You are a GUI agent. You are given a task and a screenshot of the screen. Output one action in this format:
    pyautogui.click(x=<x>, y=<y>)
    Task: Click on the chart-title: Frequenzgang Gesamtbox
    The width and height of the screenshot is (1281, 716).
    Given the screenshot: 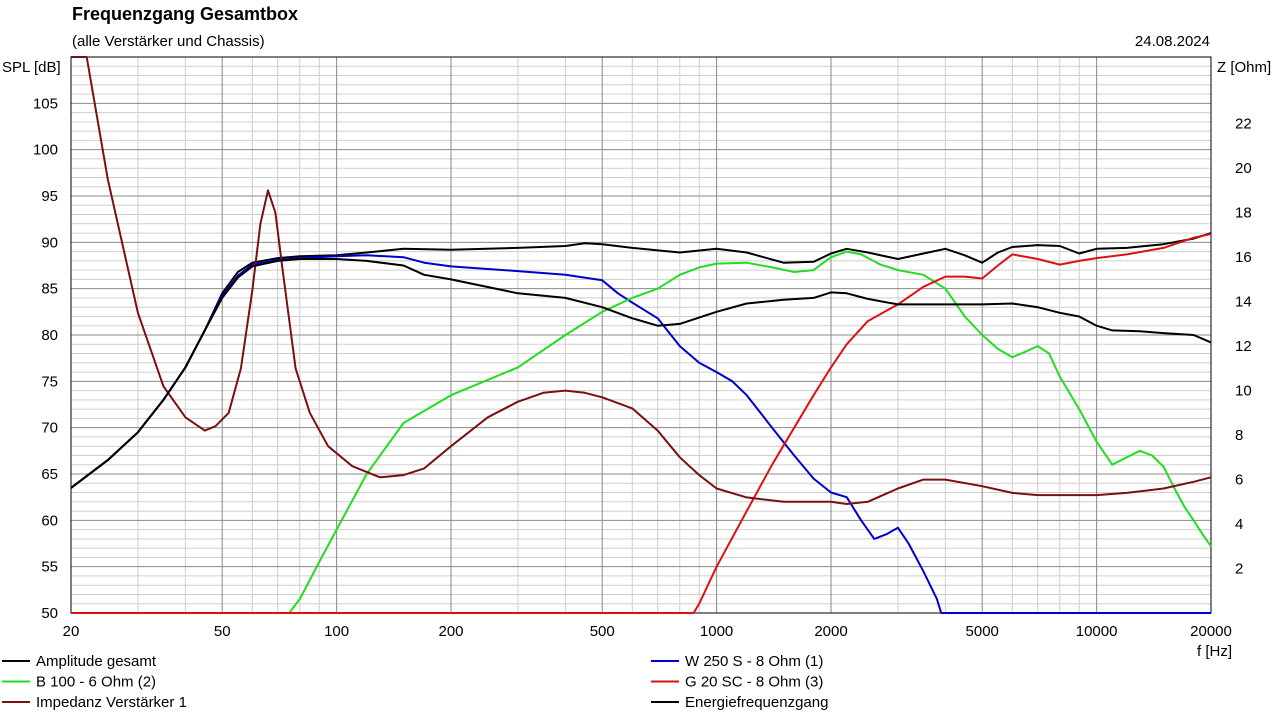 What is the action you would take?
    pyautogui.click(x=185, y=14)
    